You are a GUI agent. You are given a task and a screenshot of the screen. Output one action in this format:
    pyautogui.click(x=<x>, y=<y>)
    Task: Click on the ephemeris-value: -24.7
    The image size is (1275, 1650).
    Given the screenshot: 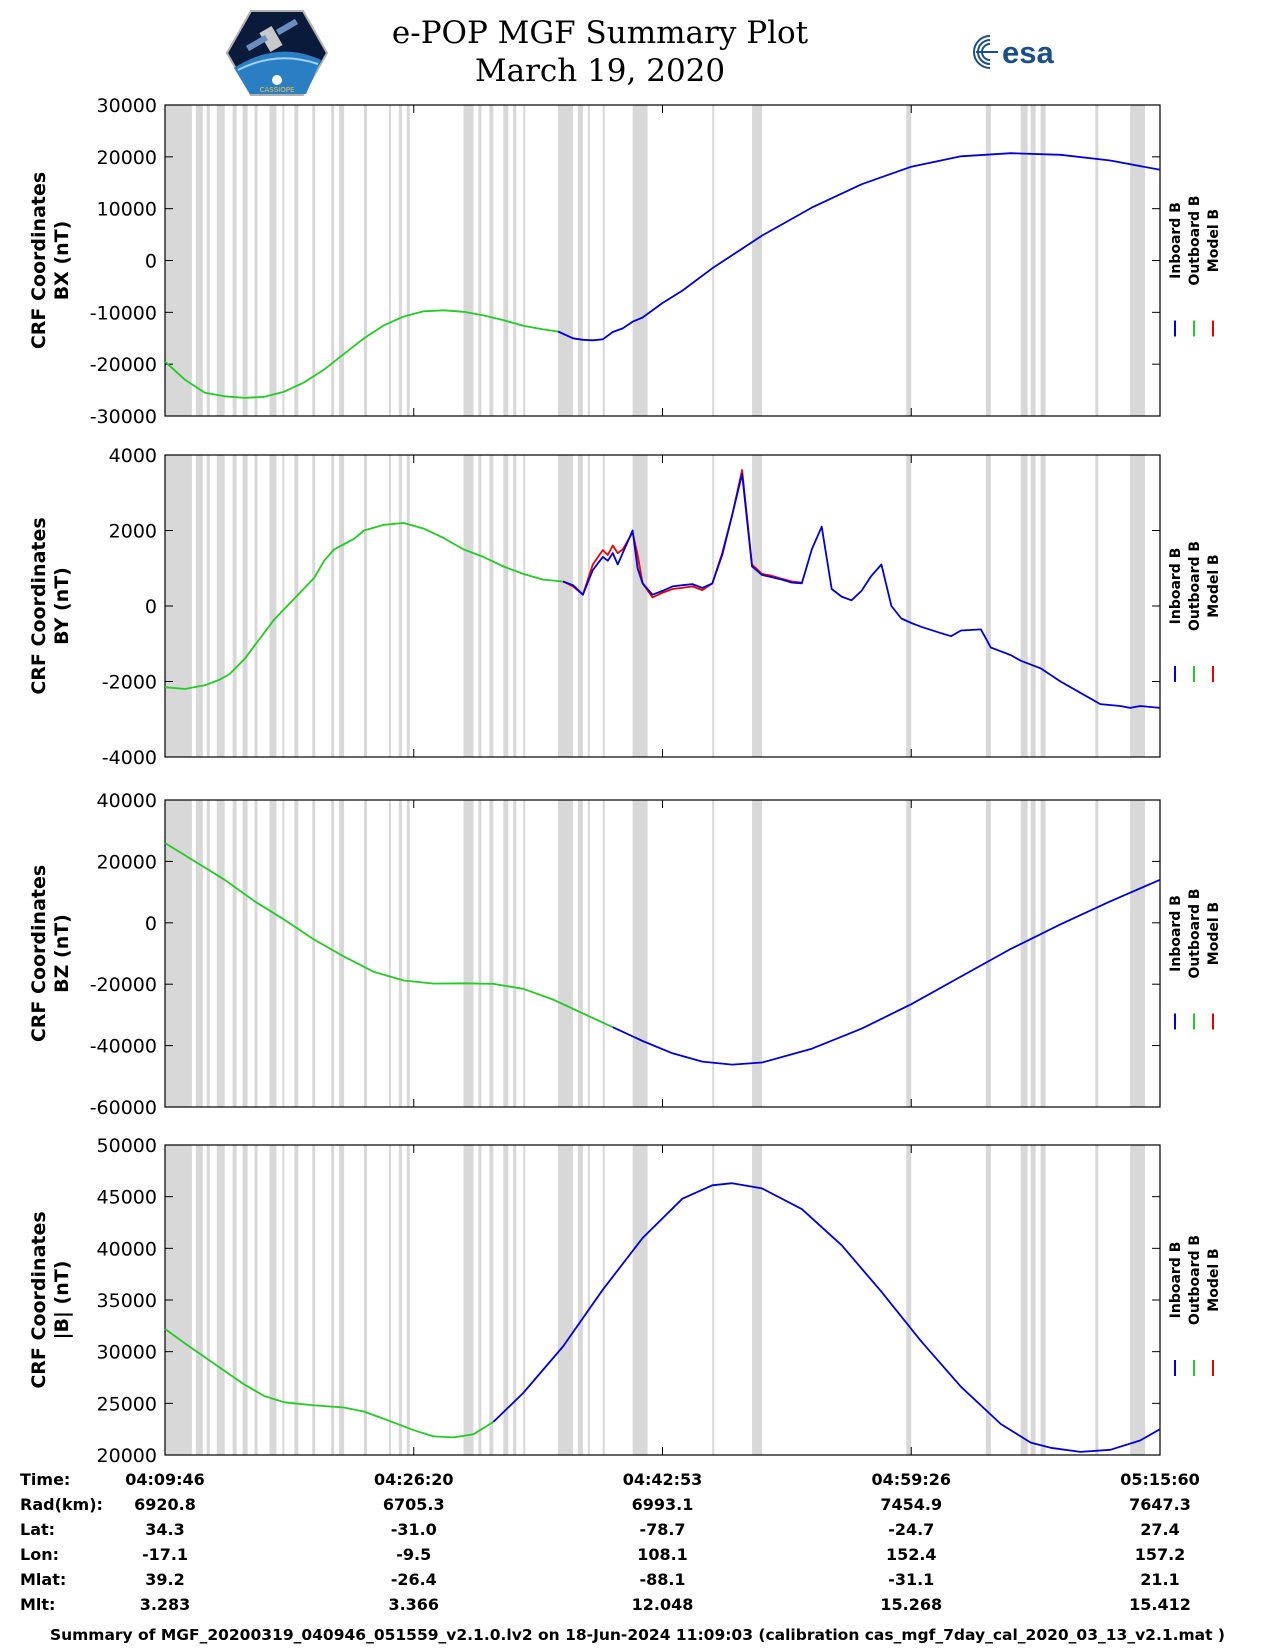 What is the action you would take?
    pyautogui.click(x=911, y=1529)
    